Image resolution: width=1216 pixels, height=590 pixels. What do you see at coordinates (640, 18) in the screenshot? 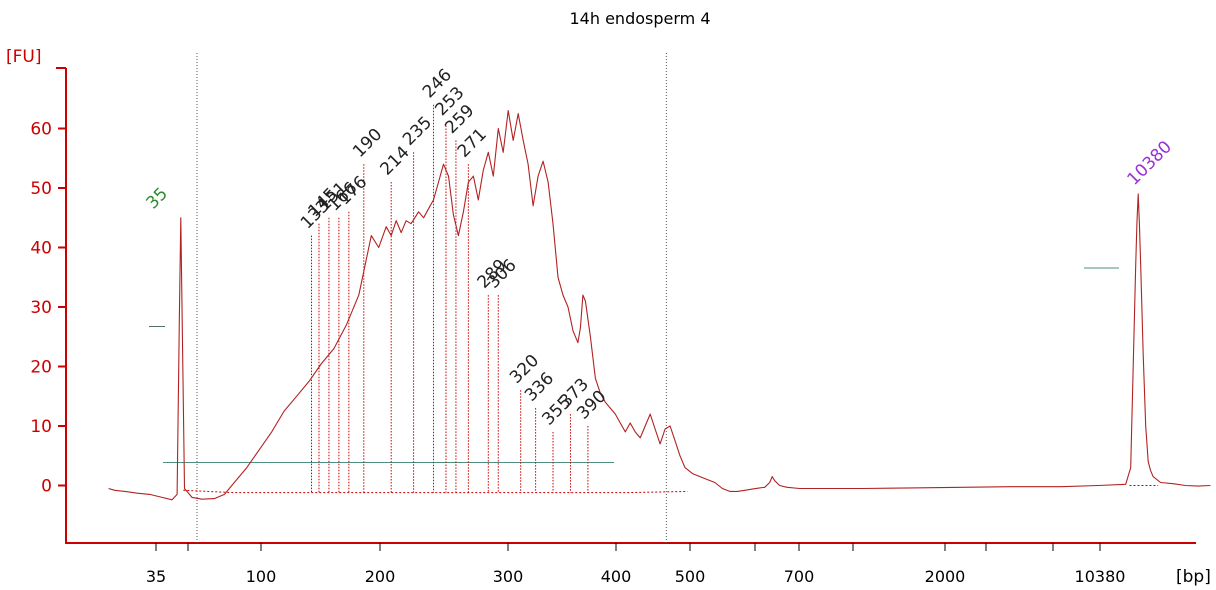
I see `chart-title: 14h endosperm 4` at bounding box center [640, 18].